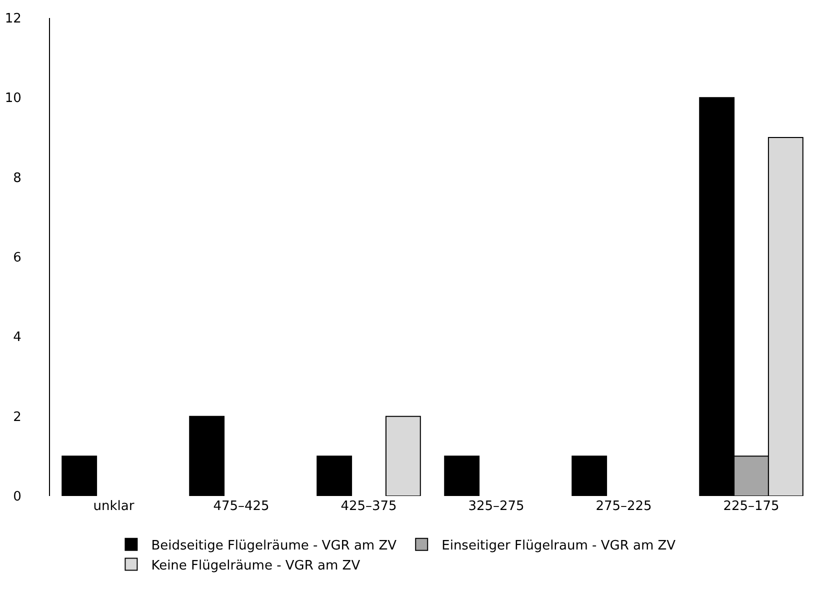 The width and height of the screenshot is (820, 616). Describe the element at coordinates (624, 506) in the screenshot. I see `x-tick-label: 275–225` at that location.